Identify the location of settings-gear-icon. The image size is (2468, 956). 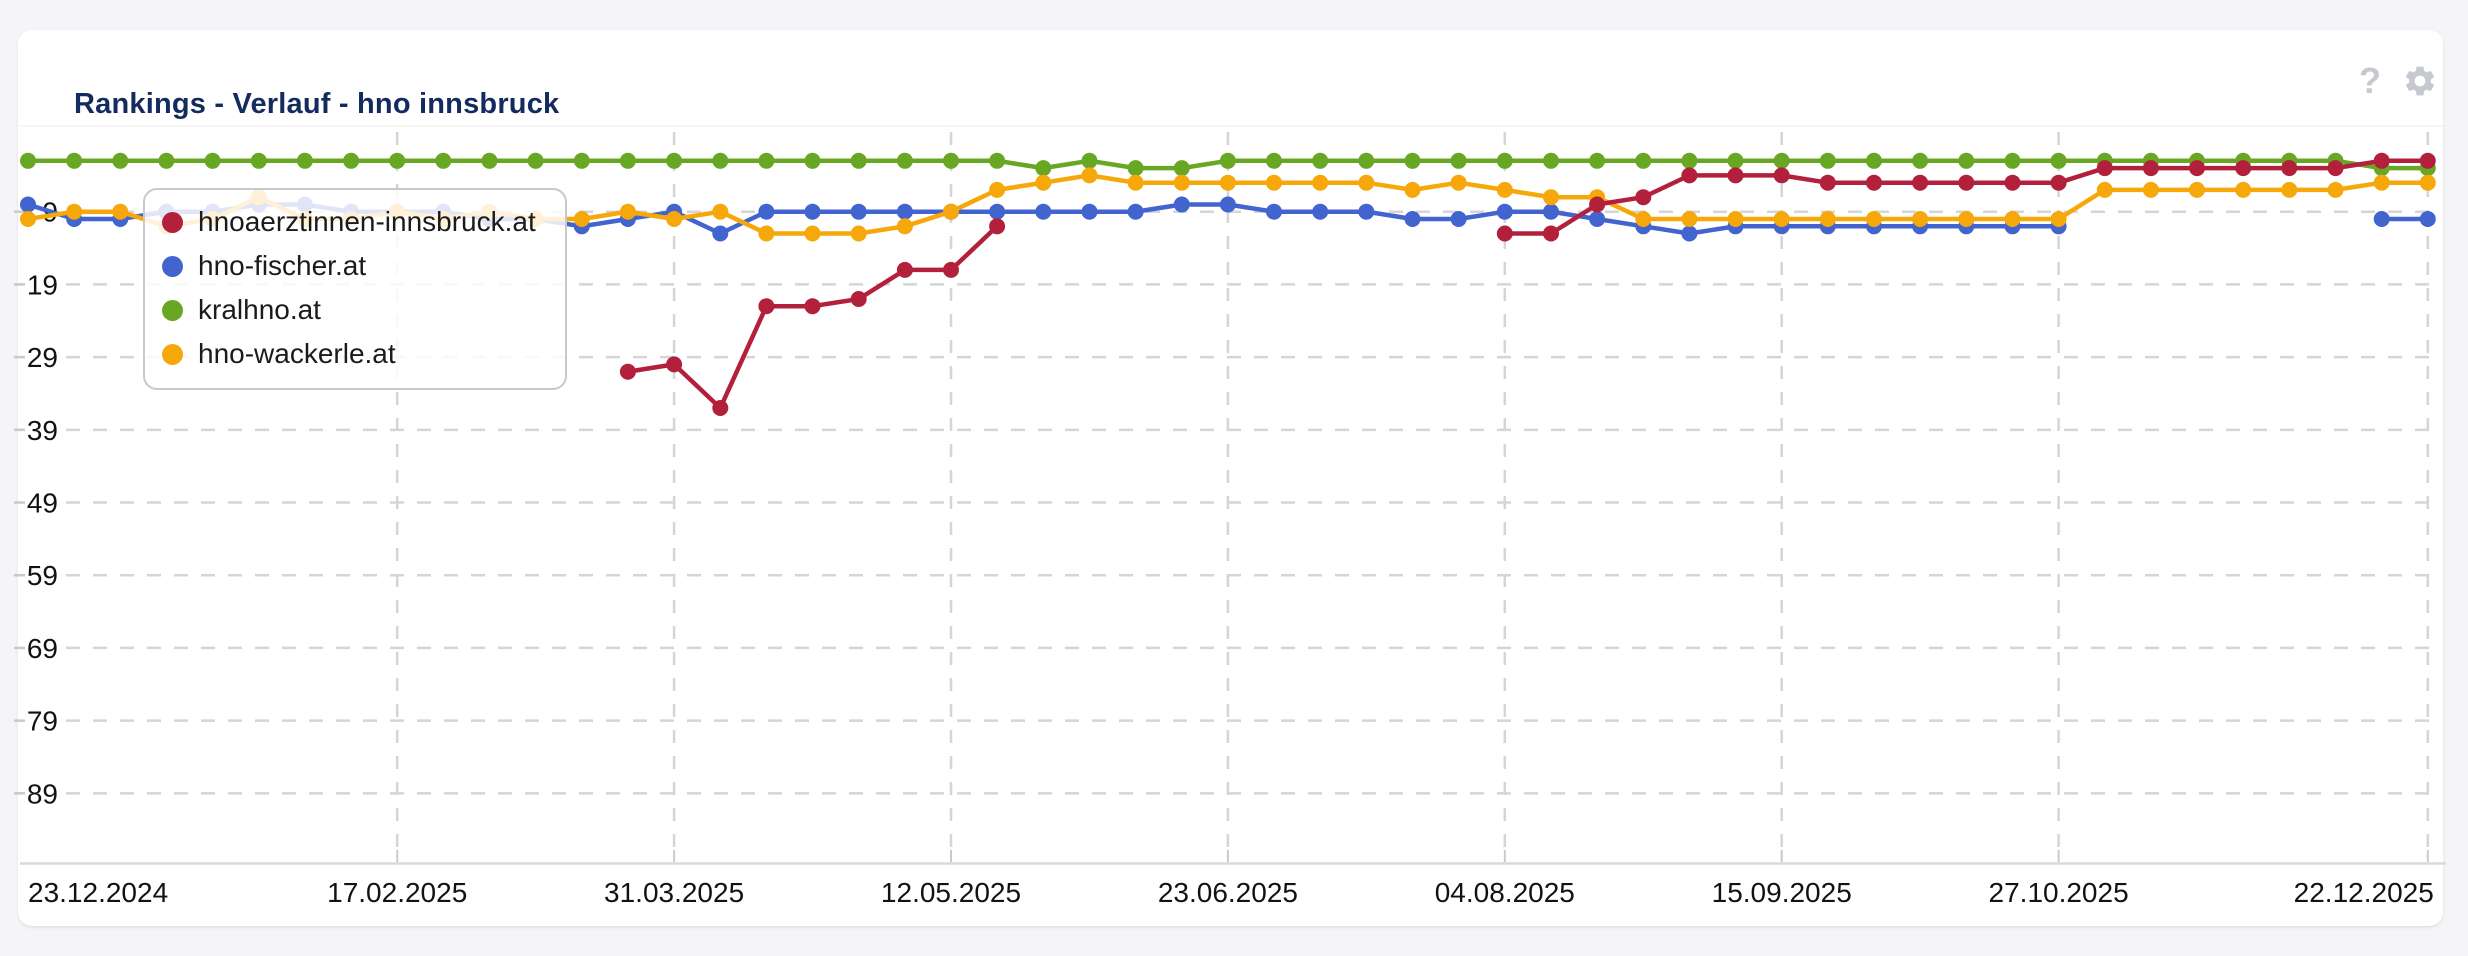
(2420, 81).